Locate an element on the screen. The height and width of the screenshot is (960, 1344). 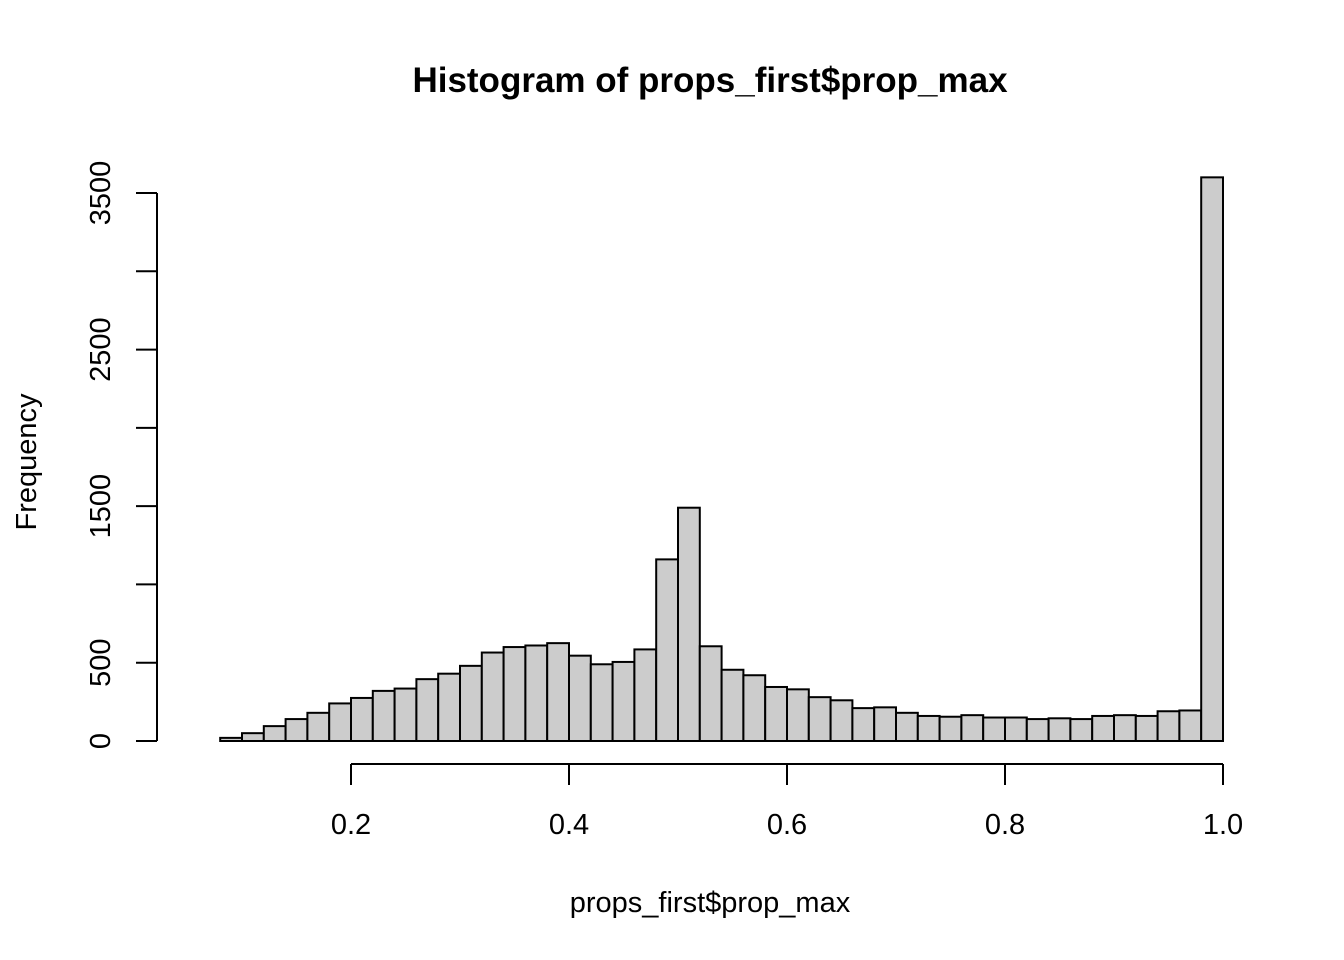
x-axis: 0.2 0.4 0.6 0.8 1.0 is located at coordinates (787, 802).